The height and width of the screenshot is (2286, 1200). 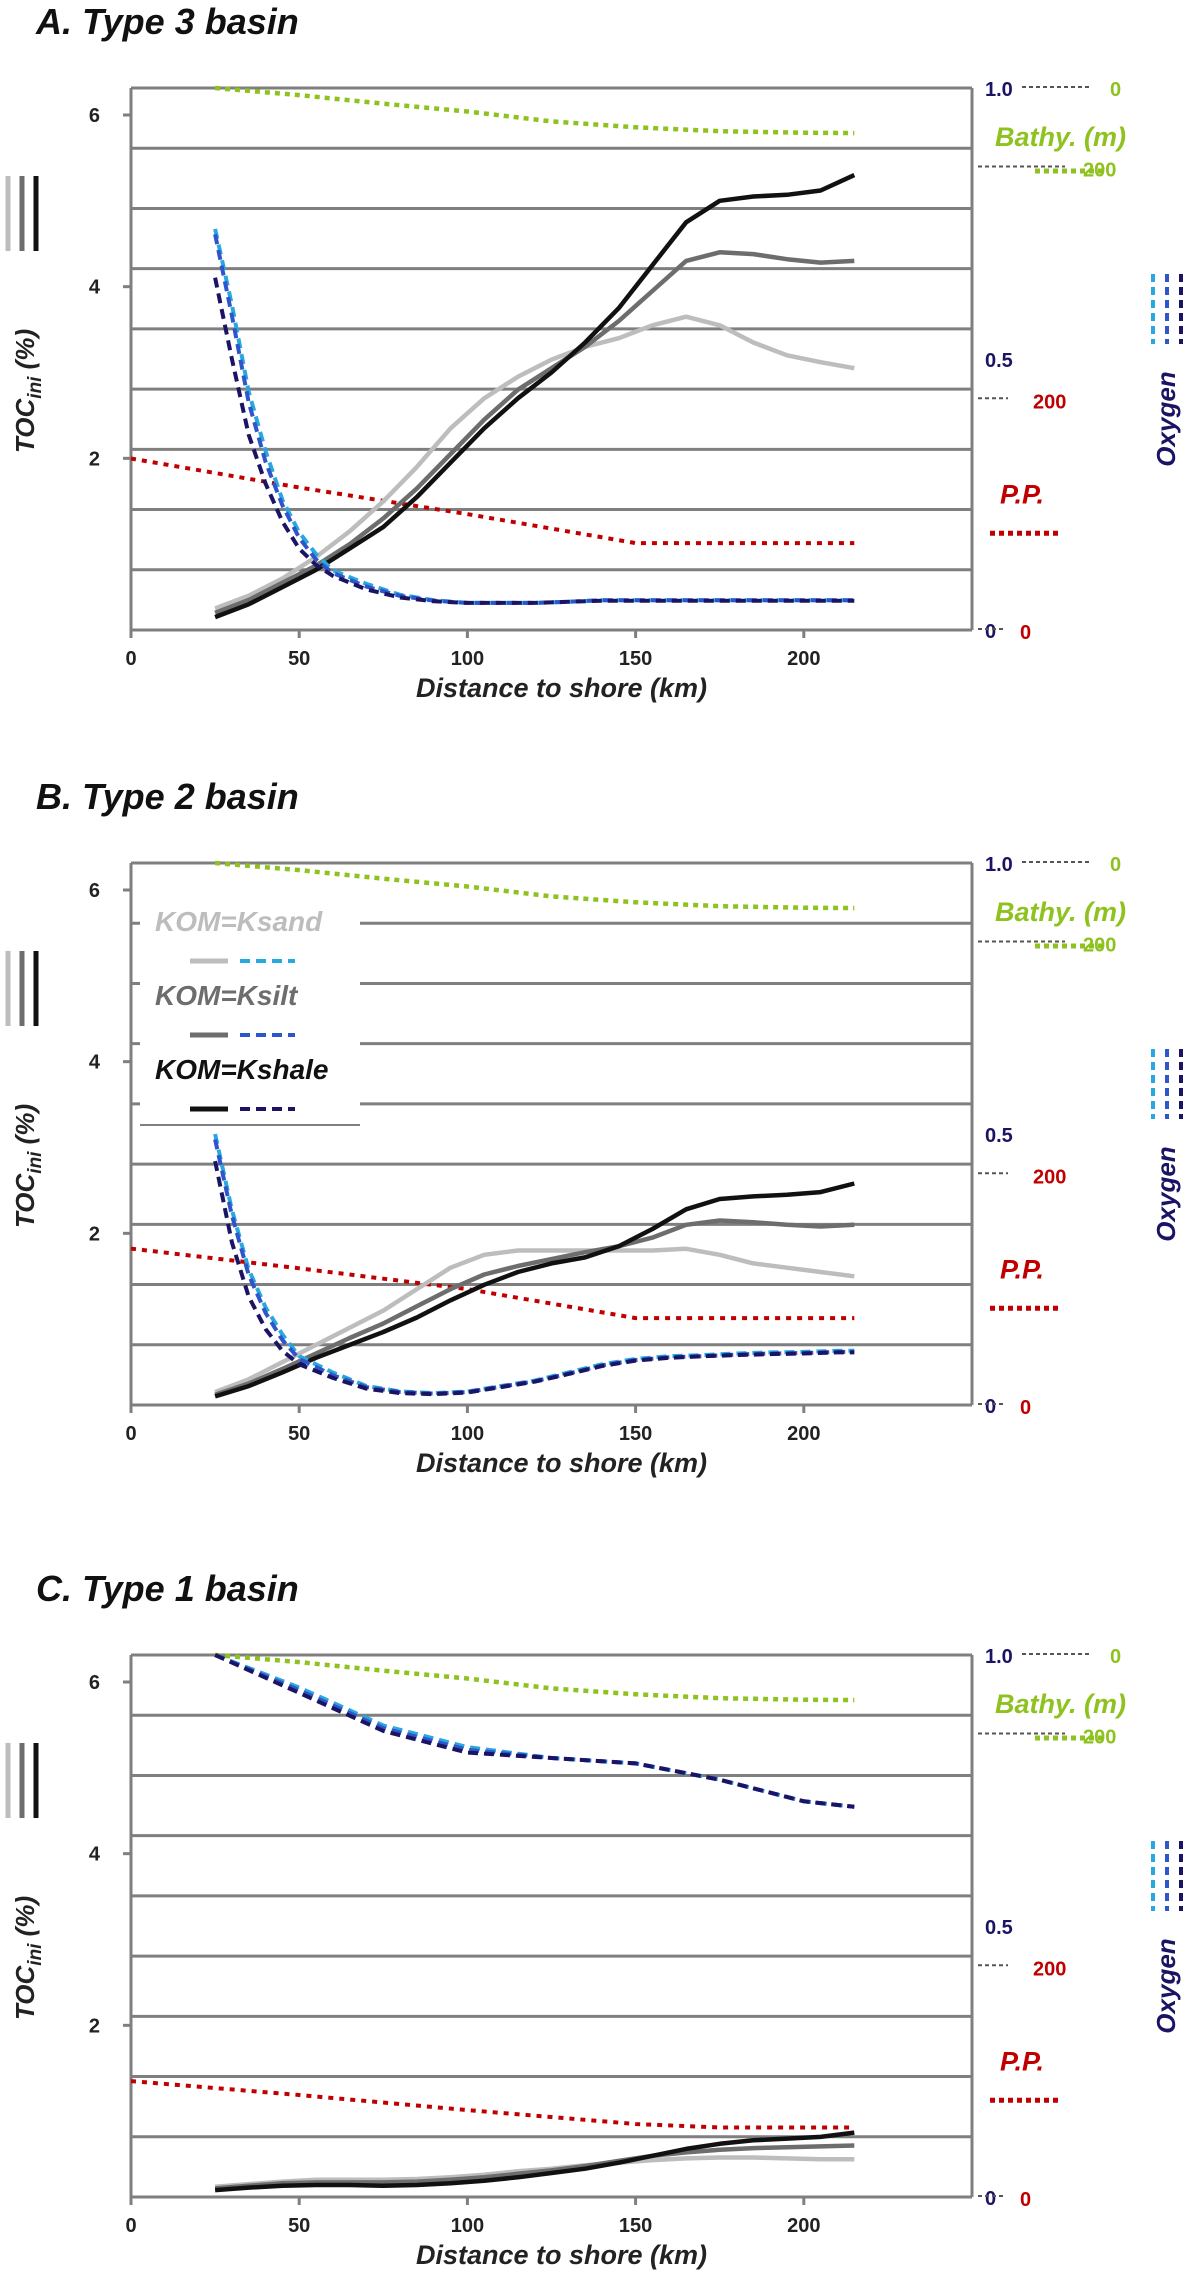 I want to click on panel-title: B. Type 2 basin, so click(x=167, y=796).